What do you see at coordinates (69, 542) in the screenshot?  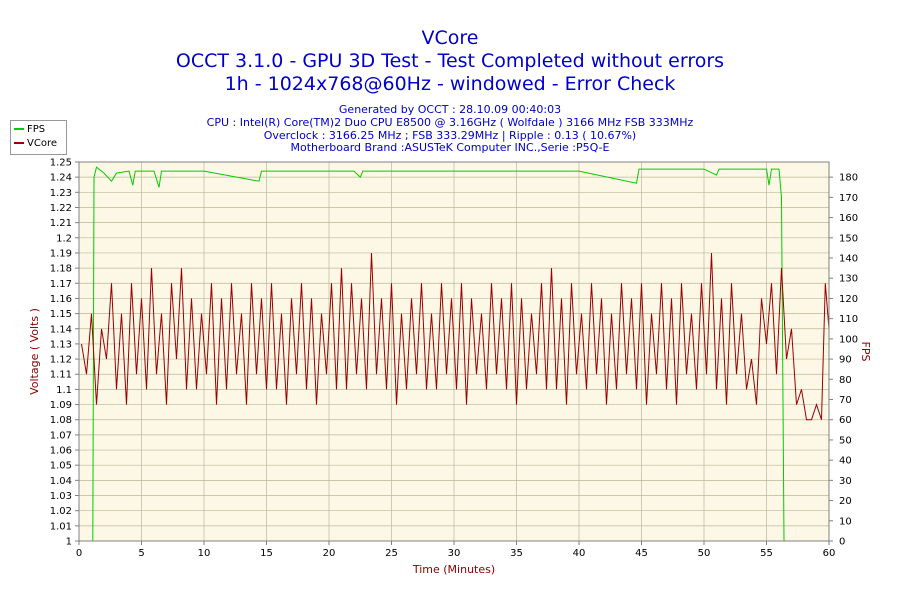 I see `y-tick-label: 1` at bounding box center [69, 542].